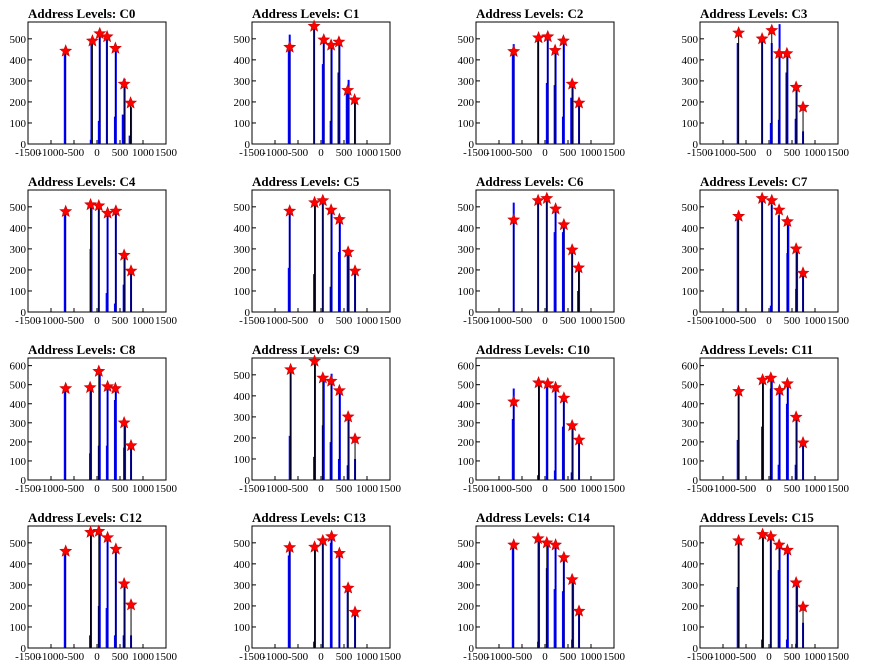 Image resolution: width=896 pixels, height=672 pixels. What do you see at coordinates (309, 517) in the screenshot?
I see `panel-title: Address Levels: C13` at bounding box center [309, 517].